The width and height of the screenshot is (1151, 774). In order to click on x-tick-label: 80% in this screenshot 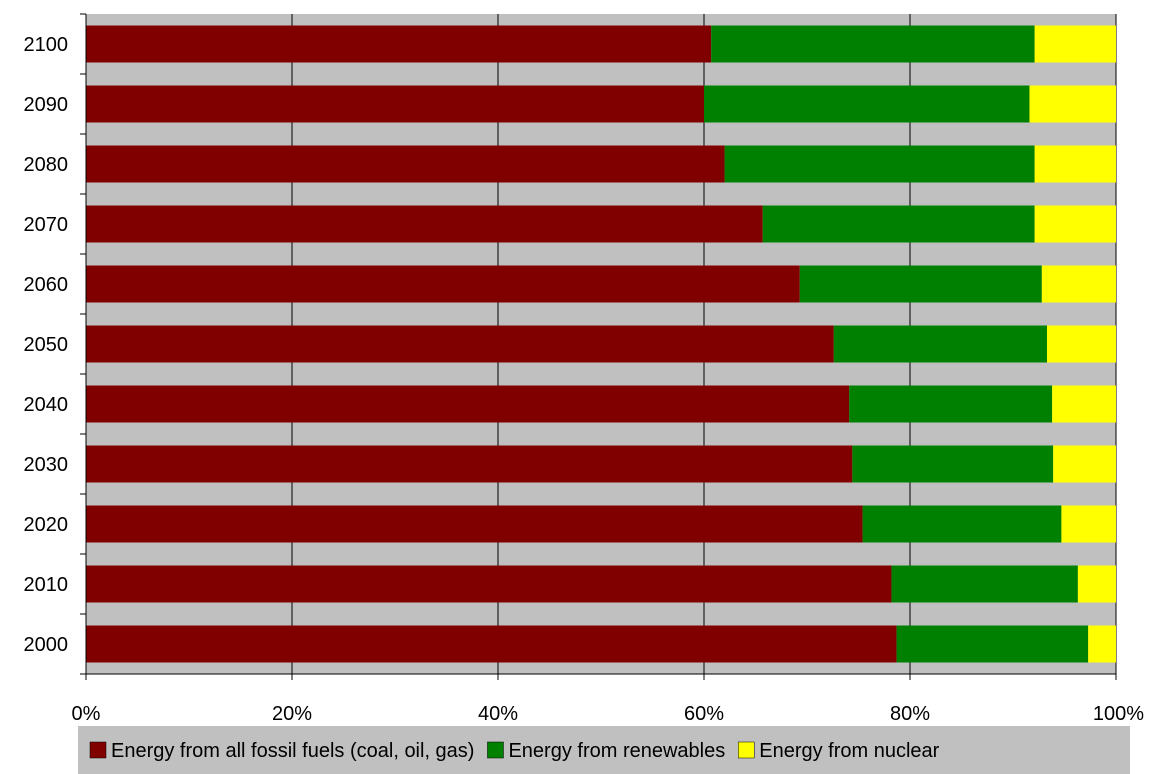, I will do `click(910, 714)`.